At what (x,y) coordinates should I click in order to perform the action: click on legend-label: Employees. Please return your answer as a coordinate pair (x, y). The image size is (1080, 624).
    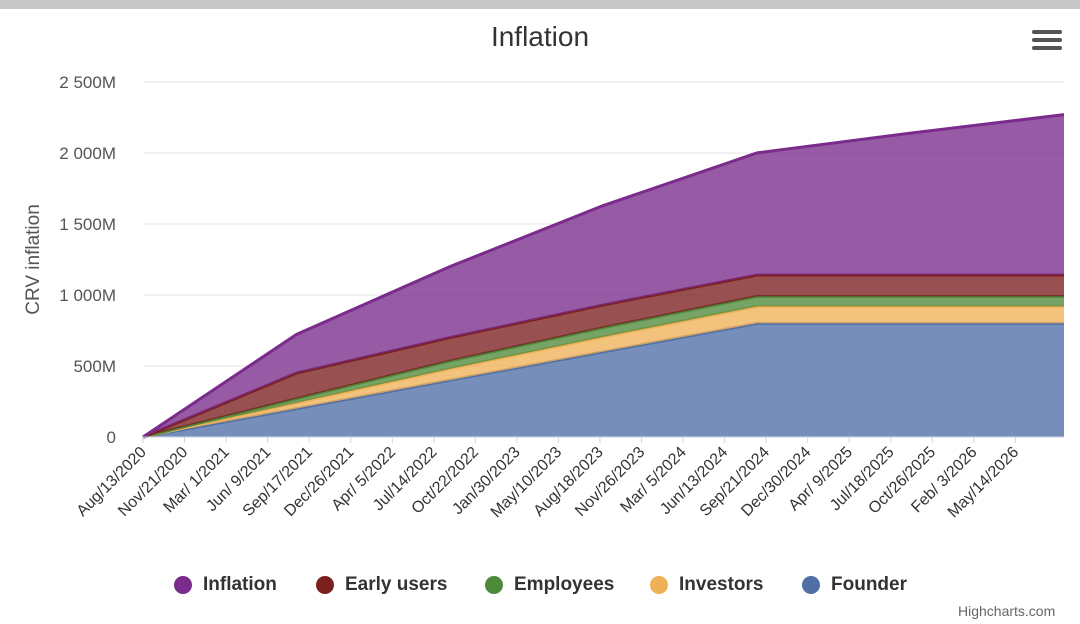
    Looking at the image, I should click on (564, 584).